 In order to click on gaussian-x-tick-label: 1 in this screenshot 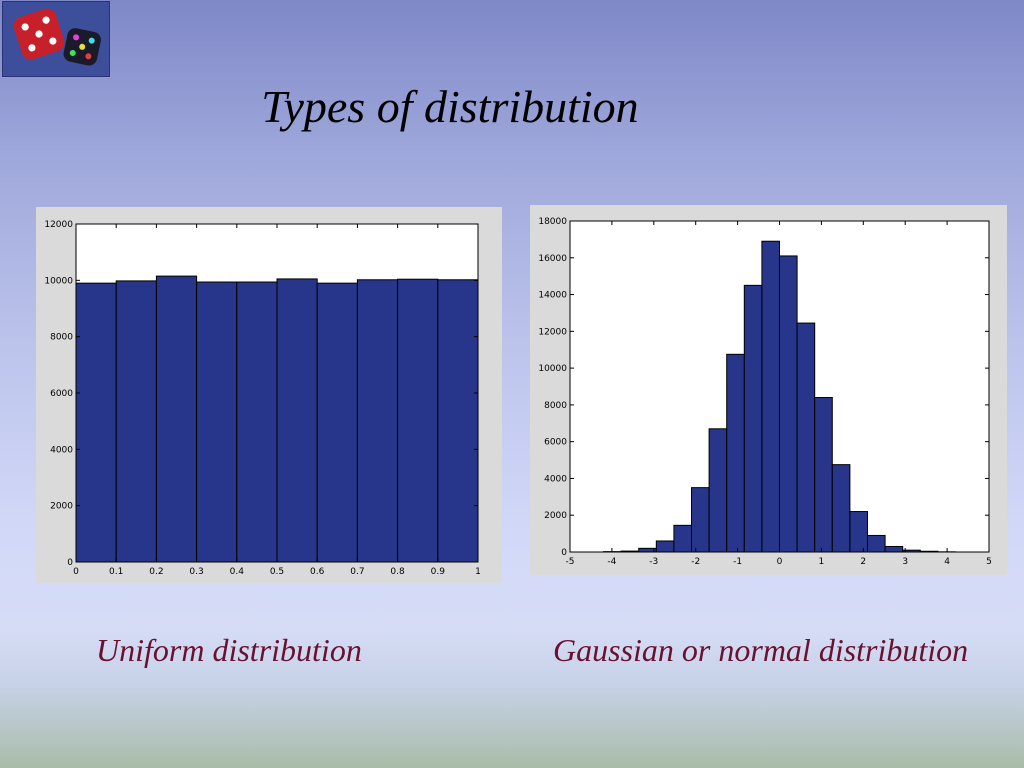, I will do `click(822, 562)`.